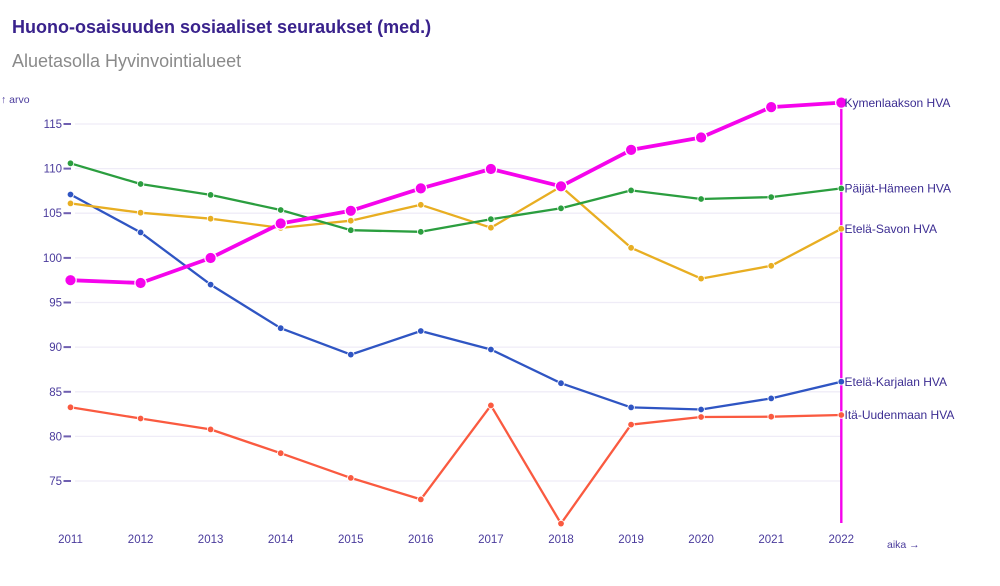  Describe the element at coordinates (55, 393) in the screenshot. I see `svg-text: 85` at that location.